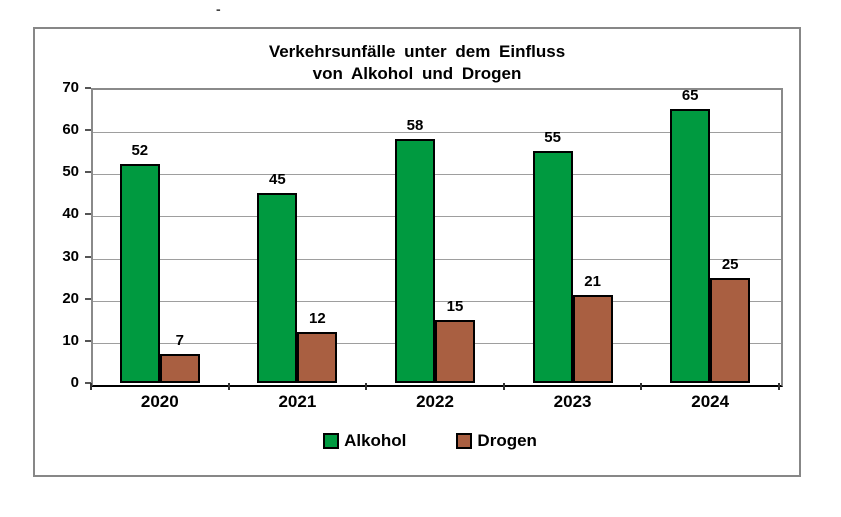 Image resolution: width=841 pixels, height=517 pixels. What do you see at coordinates (317, 357) in the screenshot?
I see `bar-drogen-2021` at bounding box center [317, 357].